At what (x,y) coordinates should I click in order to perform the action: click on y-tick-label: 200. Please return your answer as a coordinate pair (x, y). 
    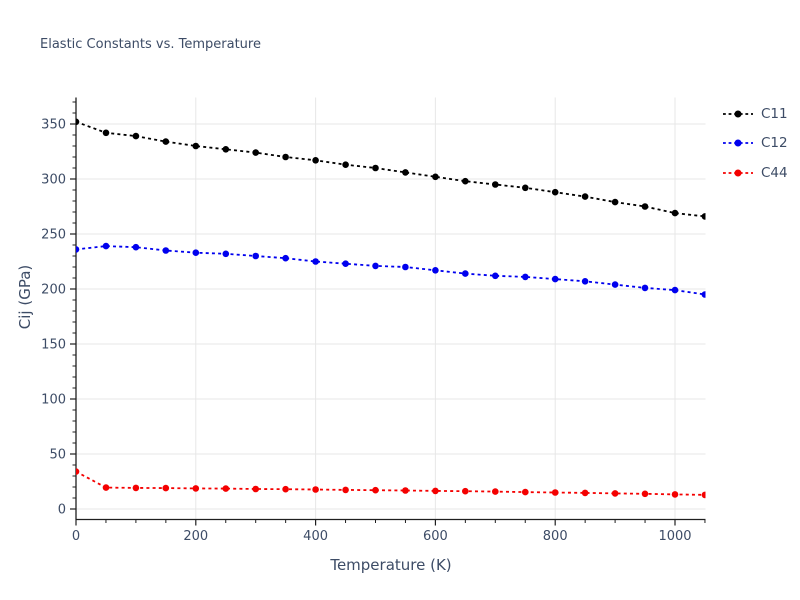
    Looking at the image, I should click on (53, 290).